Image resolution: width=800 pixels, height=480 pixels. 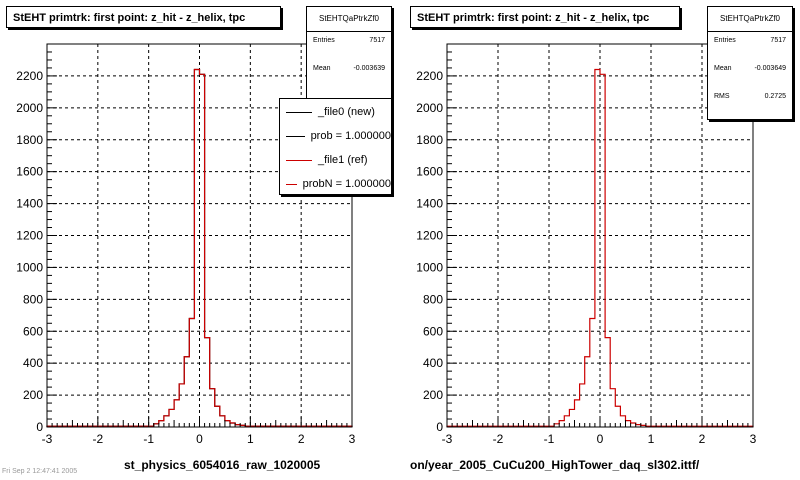 What do you see at coordinates (40, 471) in the screenshot?
I see `footer-timestamp: Fri Sep 2 12:47:41 2005` at bounding box center [40, 471].